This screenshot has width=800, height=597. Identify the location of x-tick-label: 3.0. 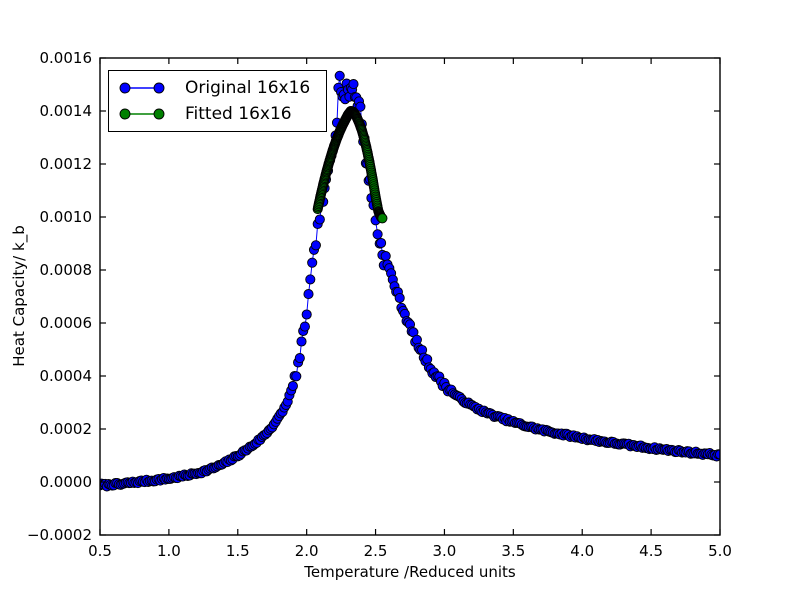
(445, 551).